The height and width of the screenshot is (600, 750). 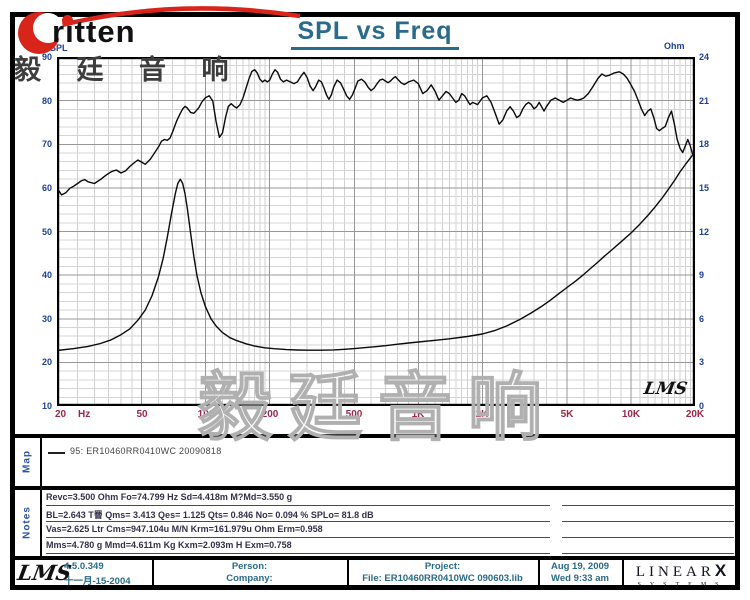 I want to click on right-axis-title: Ohm, so click(x=674, y=46).